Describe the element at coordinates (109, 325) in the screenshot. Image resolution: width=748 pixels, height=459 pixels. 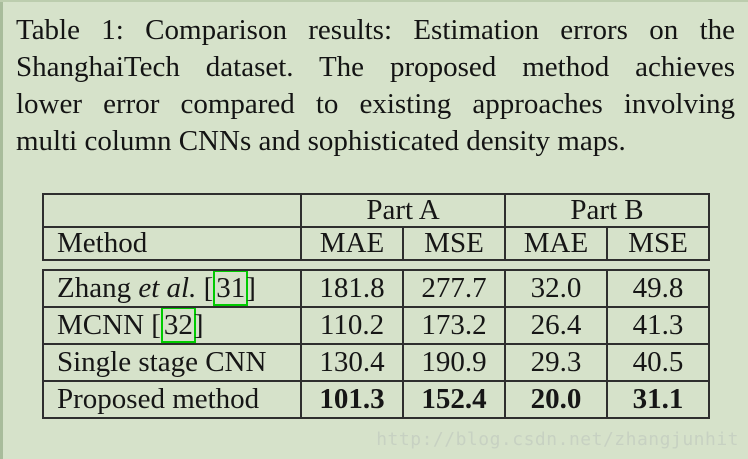
I see `method-name: MCNN [` at that location.